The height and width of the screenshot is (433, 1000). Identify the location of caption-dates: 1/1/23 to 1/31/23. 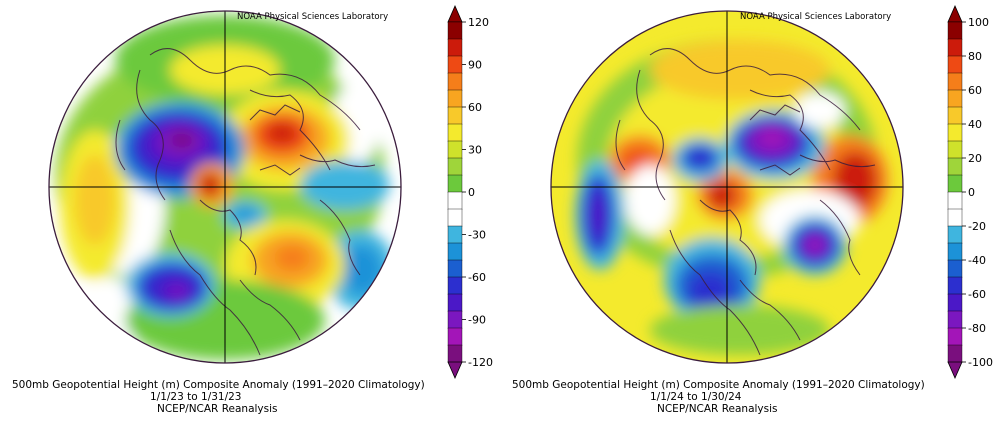
(196, 397).